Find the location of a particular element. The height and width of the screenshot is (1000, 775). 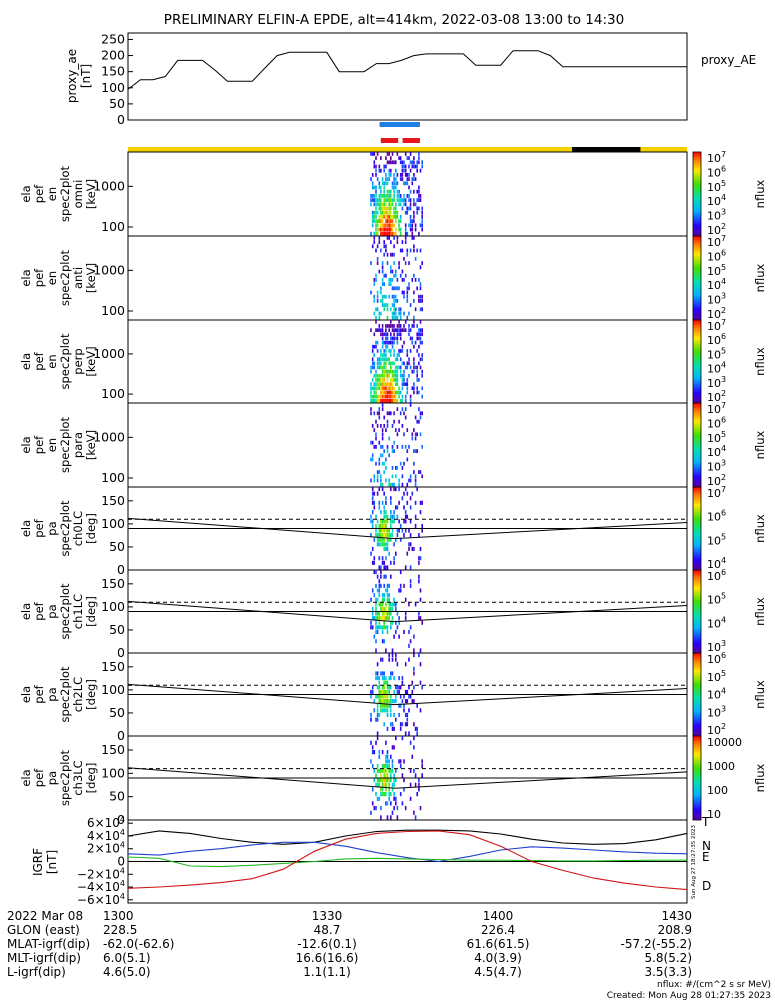

panel-ytick-label: 1000 is located at coordinates (109, 269).